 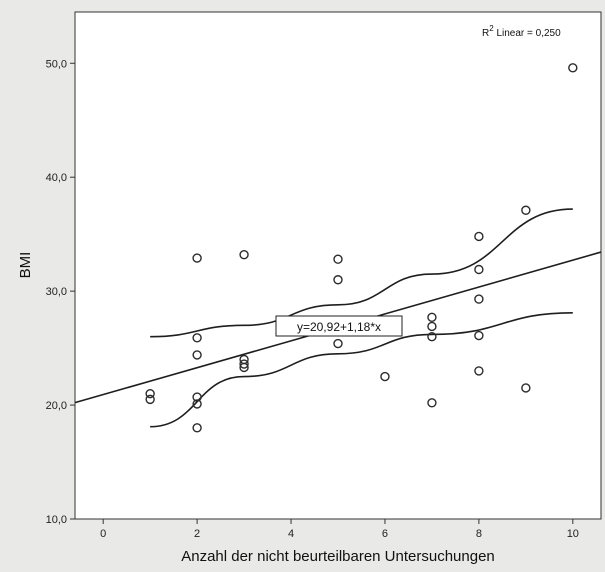 What do you see at coordinates (56, 64) in the screenshot?
I see `y-tick-label: 50,0` at bounding box center [56, 64].